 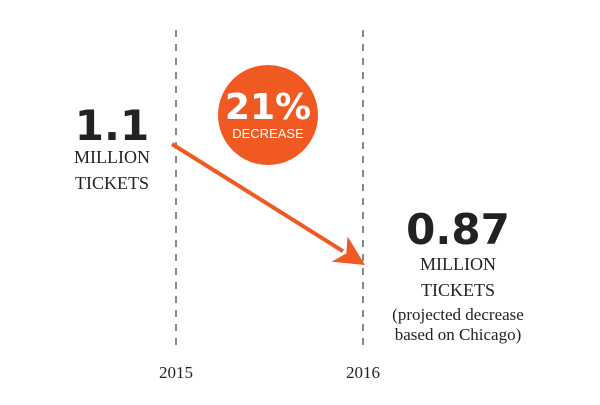 What do you see at coordinates (458, 264) in the screenshot?
I see `end-unit-line1: MILLION` at bounding box center [458, 264].